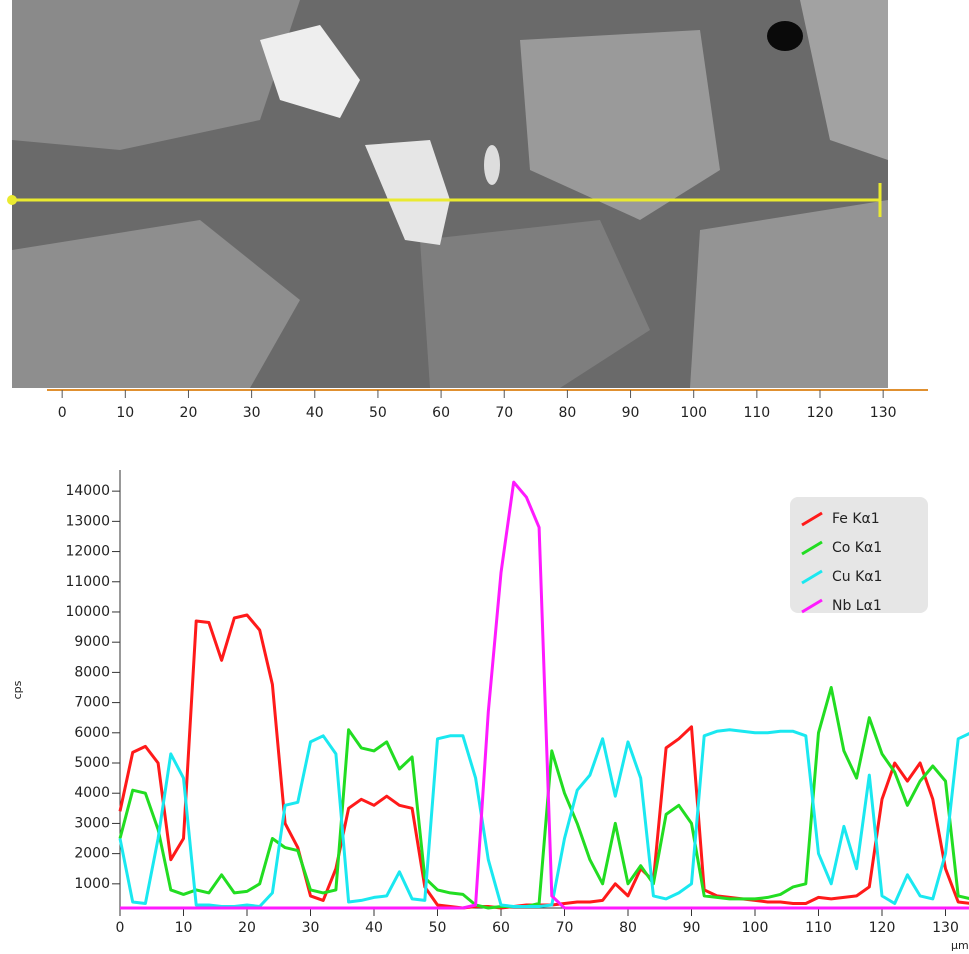 This screenshot has height=954, width=969. What do you see at coordinates (184, 928) in the screenshot?
I see `x-tick-label: 10` at bounding box center [184, 928].